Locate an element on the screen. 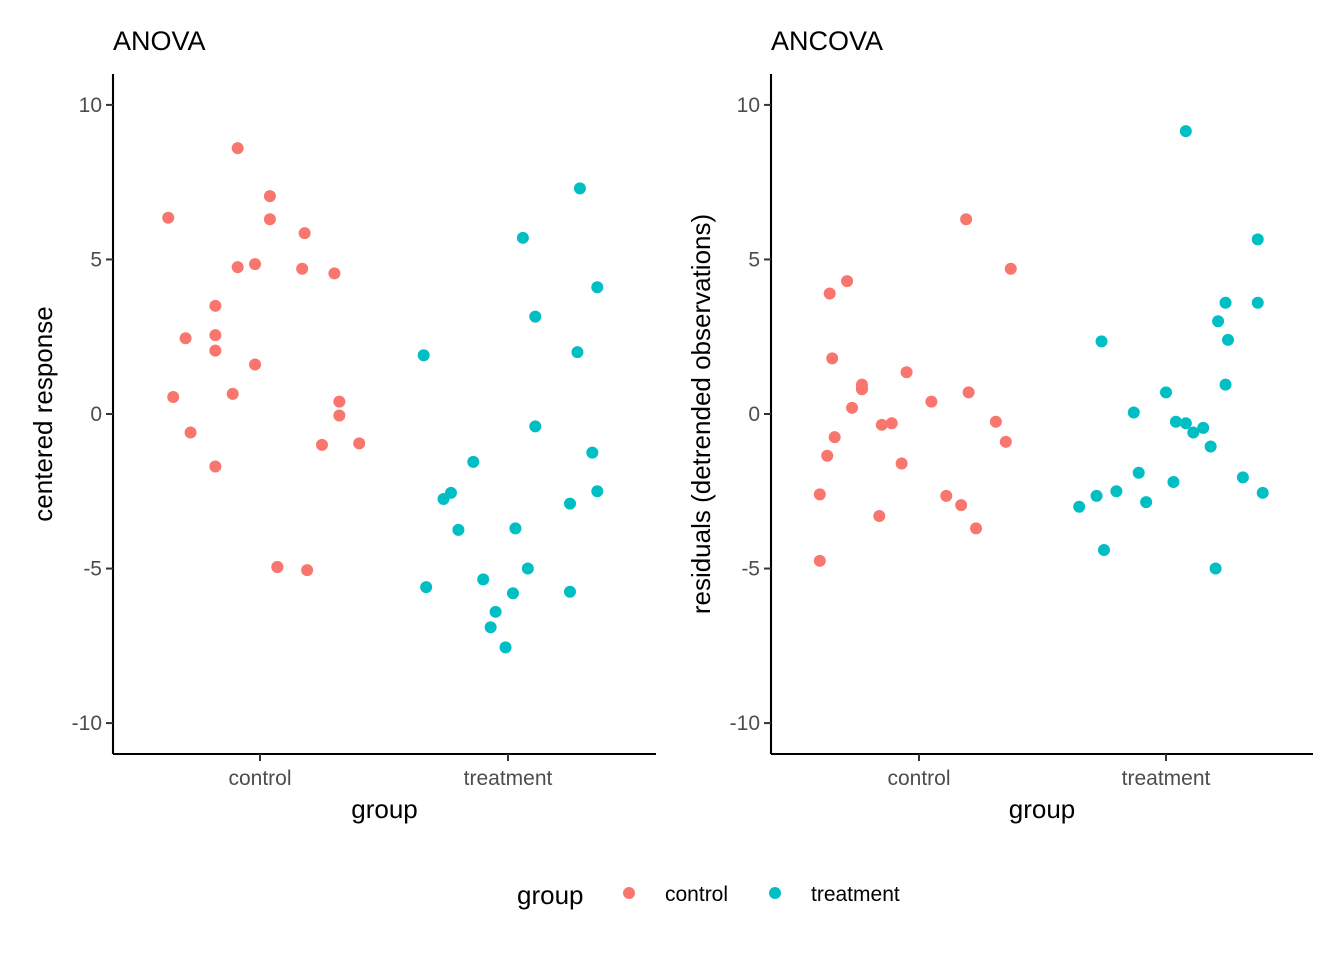  y-tick-label: -10 is located at coordinates (87, 723).